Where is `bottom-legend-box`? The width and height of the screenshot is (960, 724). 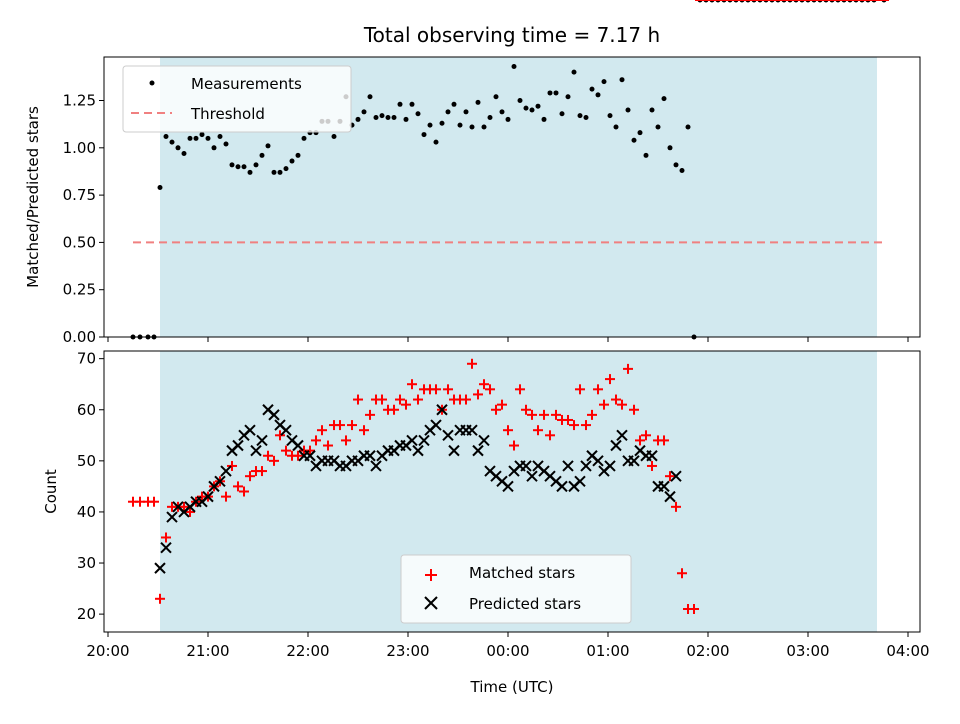 bottom-legend-box is located at coordinates (516, 589).